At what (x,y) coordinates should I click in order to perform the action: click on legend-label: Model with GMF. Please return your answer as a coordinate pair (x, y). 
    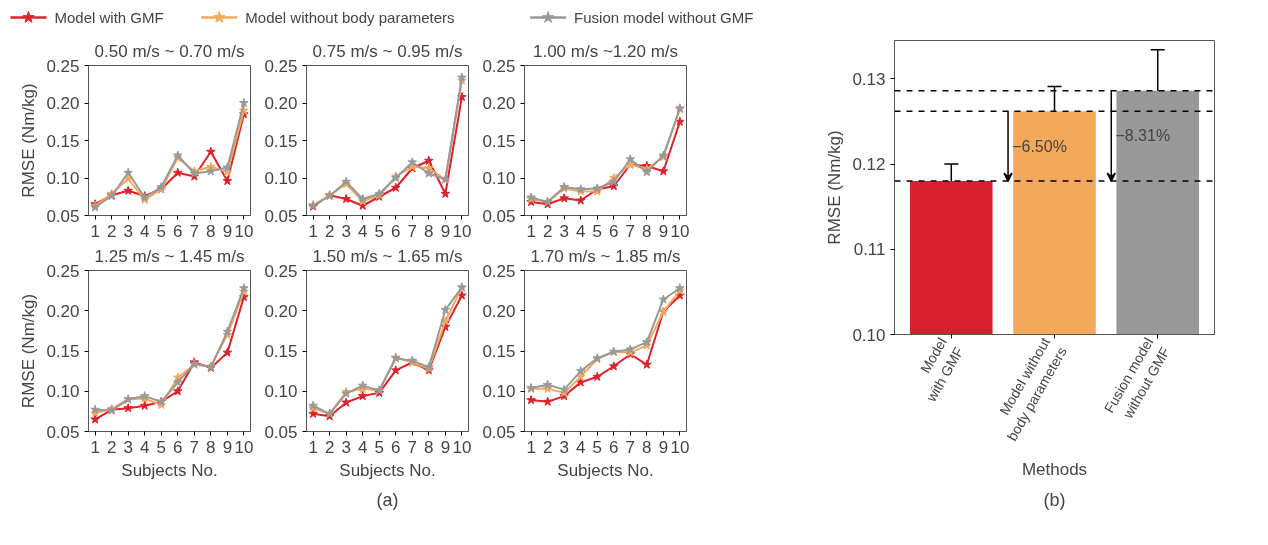
    Looking at the image, I should click on (109, 17).